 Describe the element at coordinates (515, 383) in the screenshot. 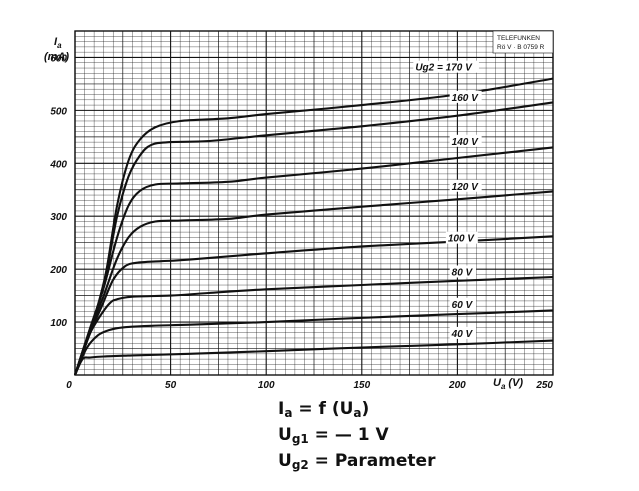

I see `x-axis-unit: (V)` at that location.